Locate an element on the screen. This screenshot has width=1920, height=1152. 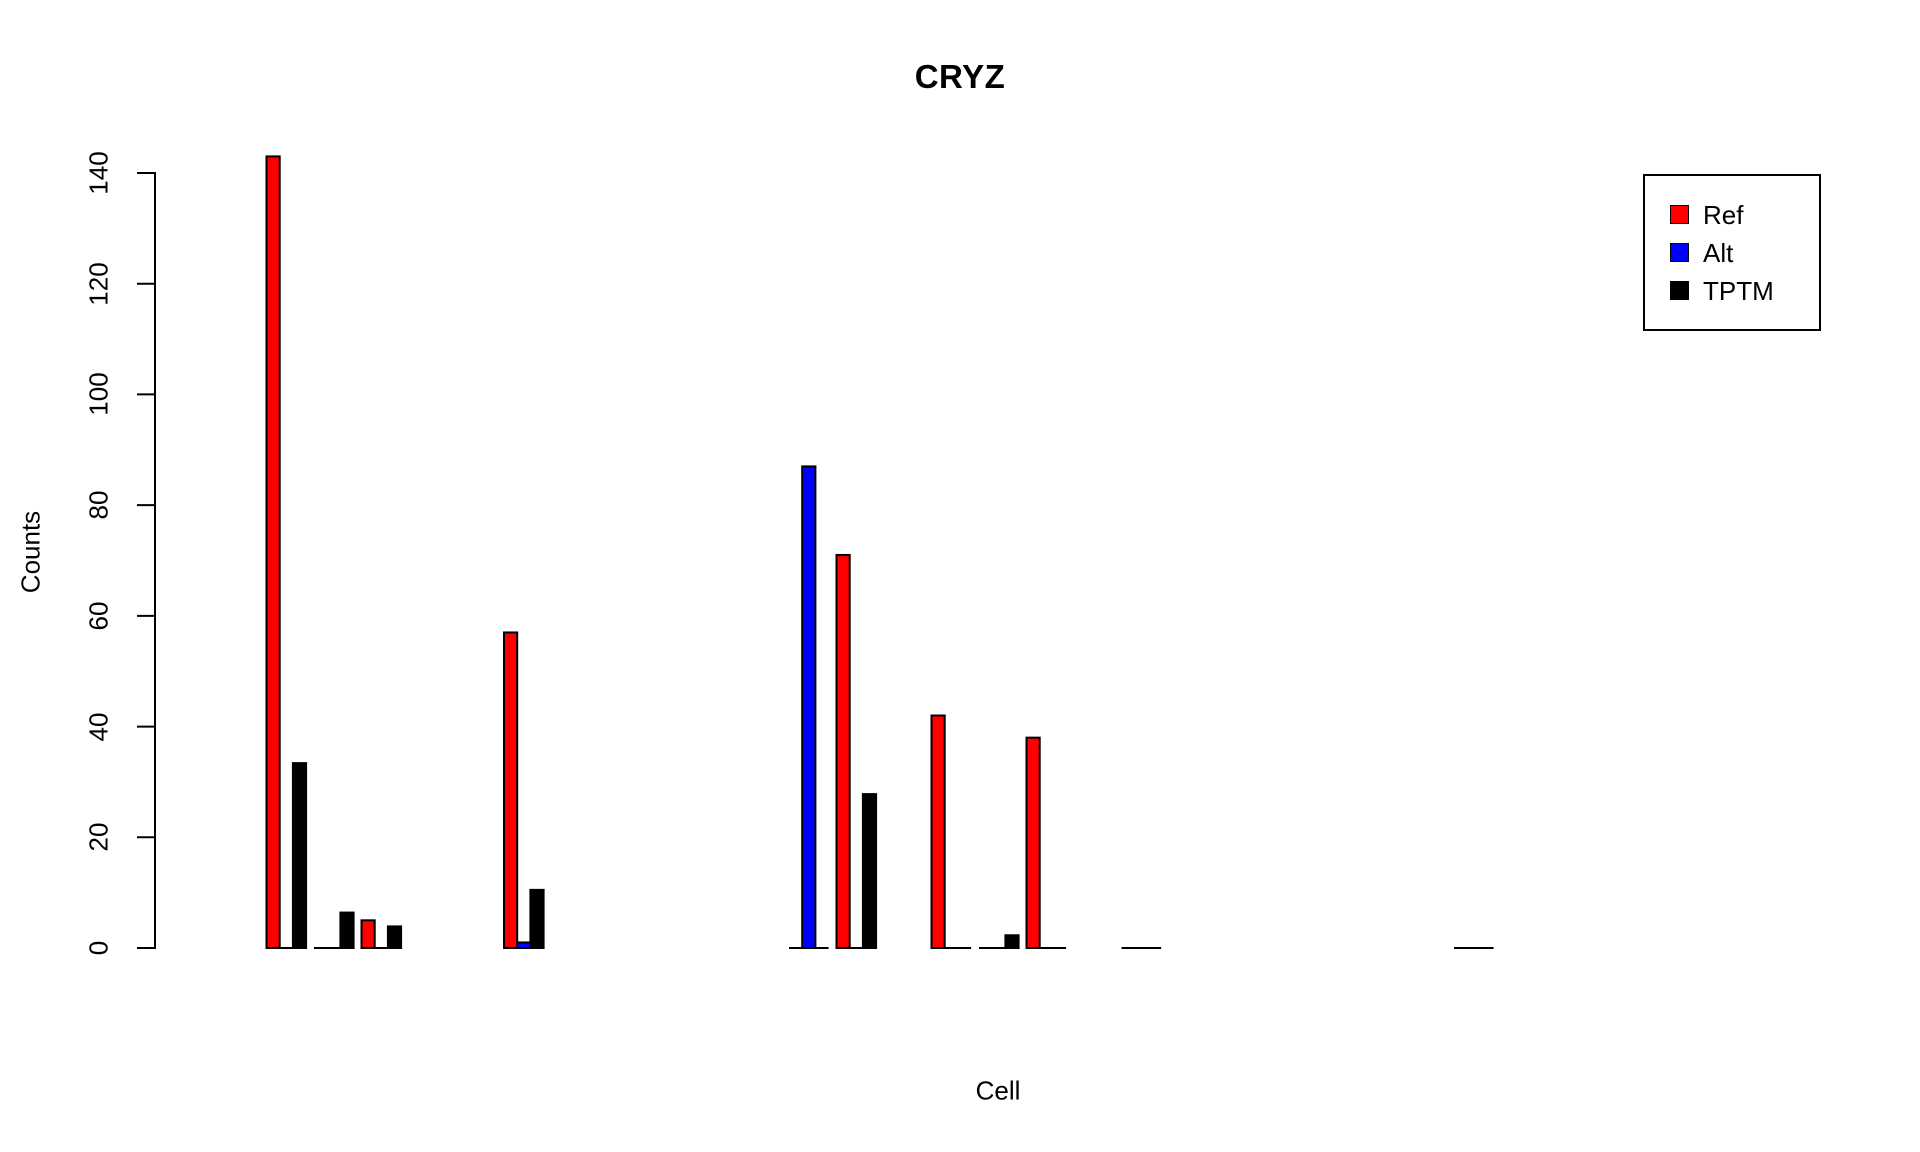
legend-swatch-alt is located at coordinates (1679, 252).